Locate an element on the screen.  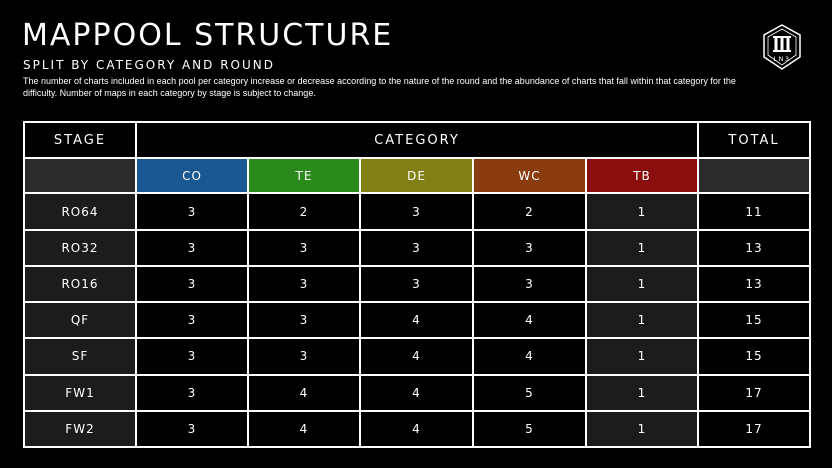
stage-cell: RO64 is located at coordinates (80, 211).